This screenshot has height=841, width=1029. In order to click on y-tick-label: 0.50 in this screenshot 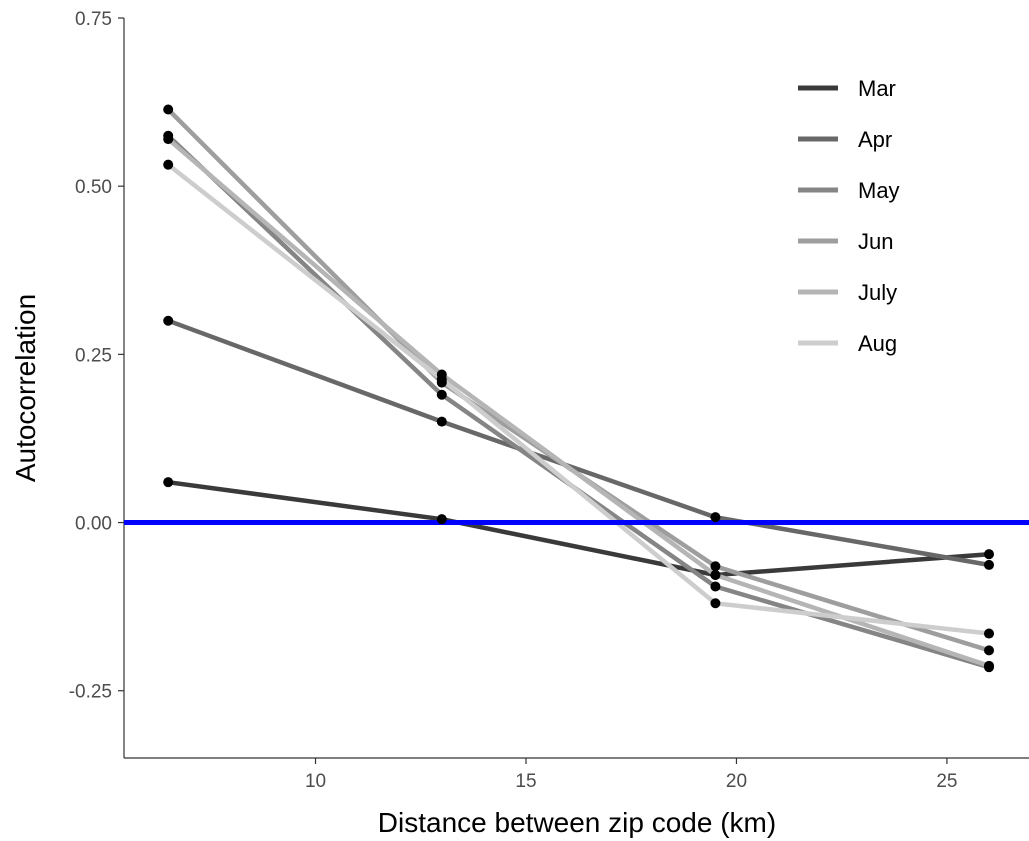, I will do `click(93, 187)`.